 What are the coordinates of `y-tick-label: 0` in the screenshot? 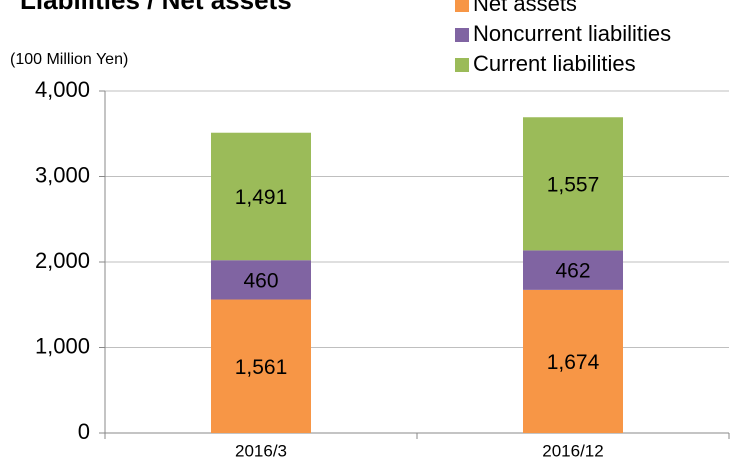 It's located at (84, 431).